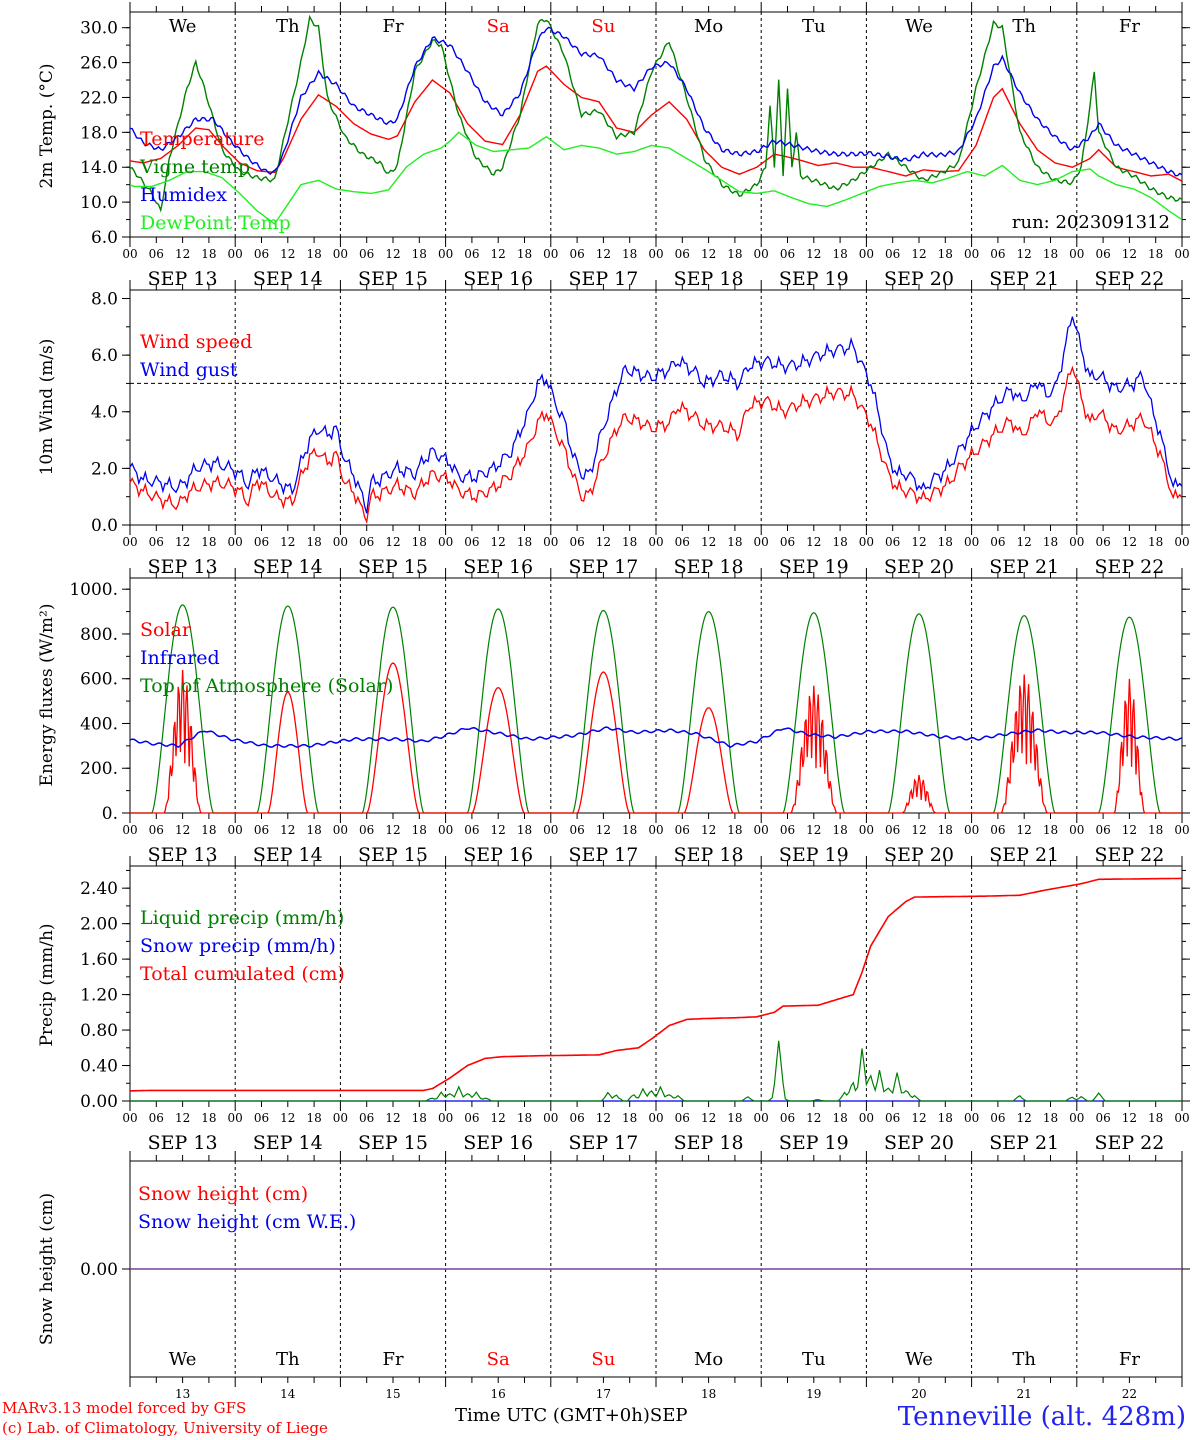  What do you see at coordinates (242, 974) in the screenshot?
I see `legend-total-cumulated-cm-: Total cumulated (cm)` at bounding box center [242, 974].